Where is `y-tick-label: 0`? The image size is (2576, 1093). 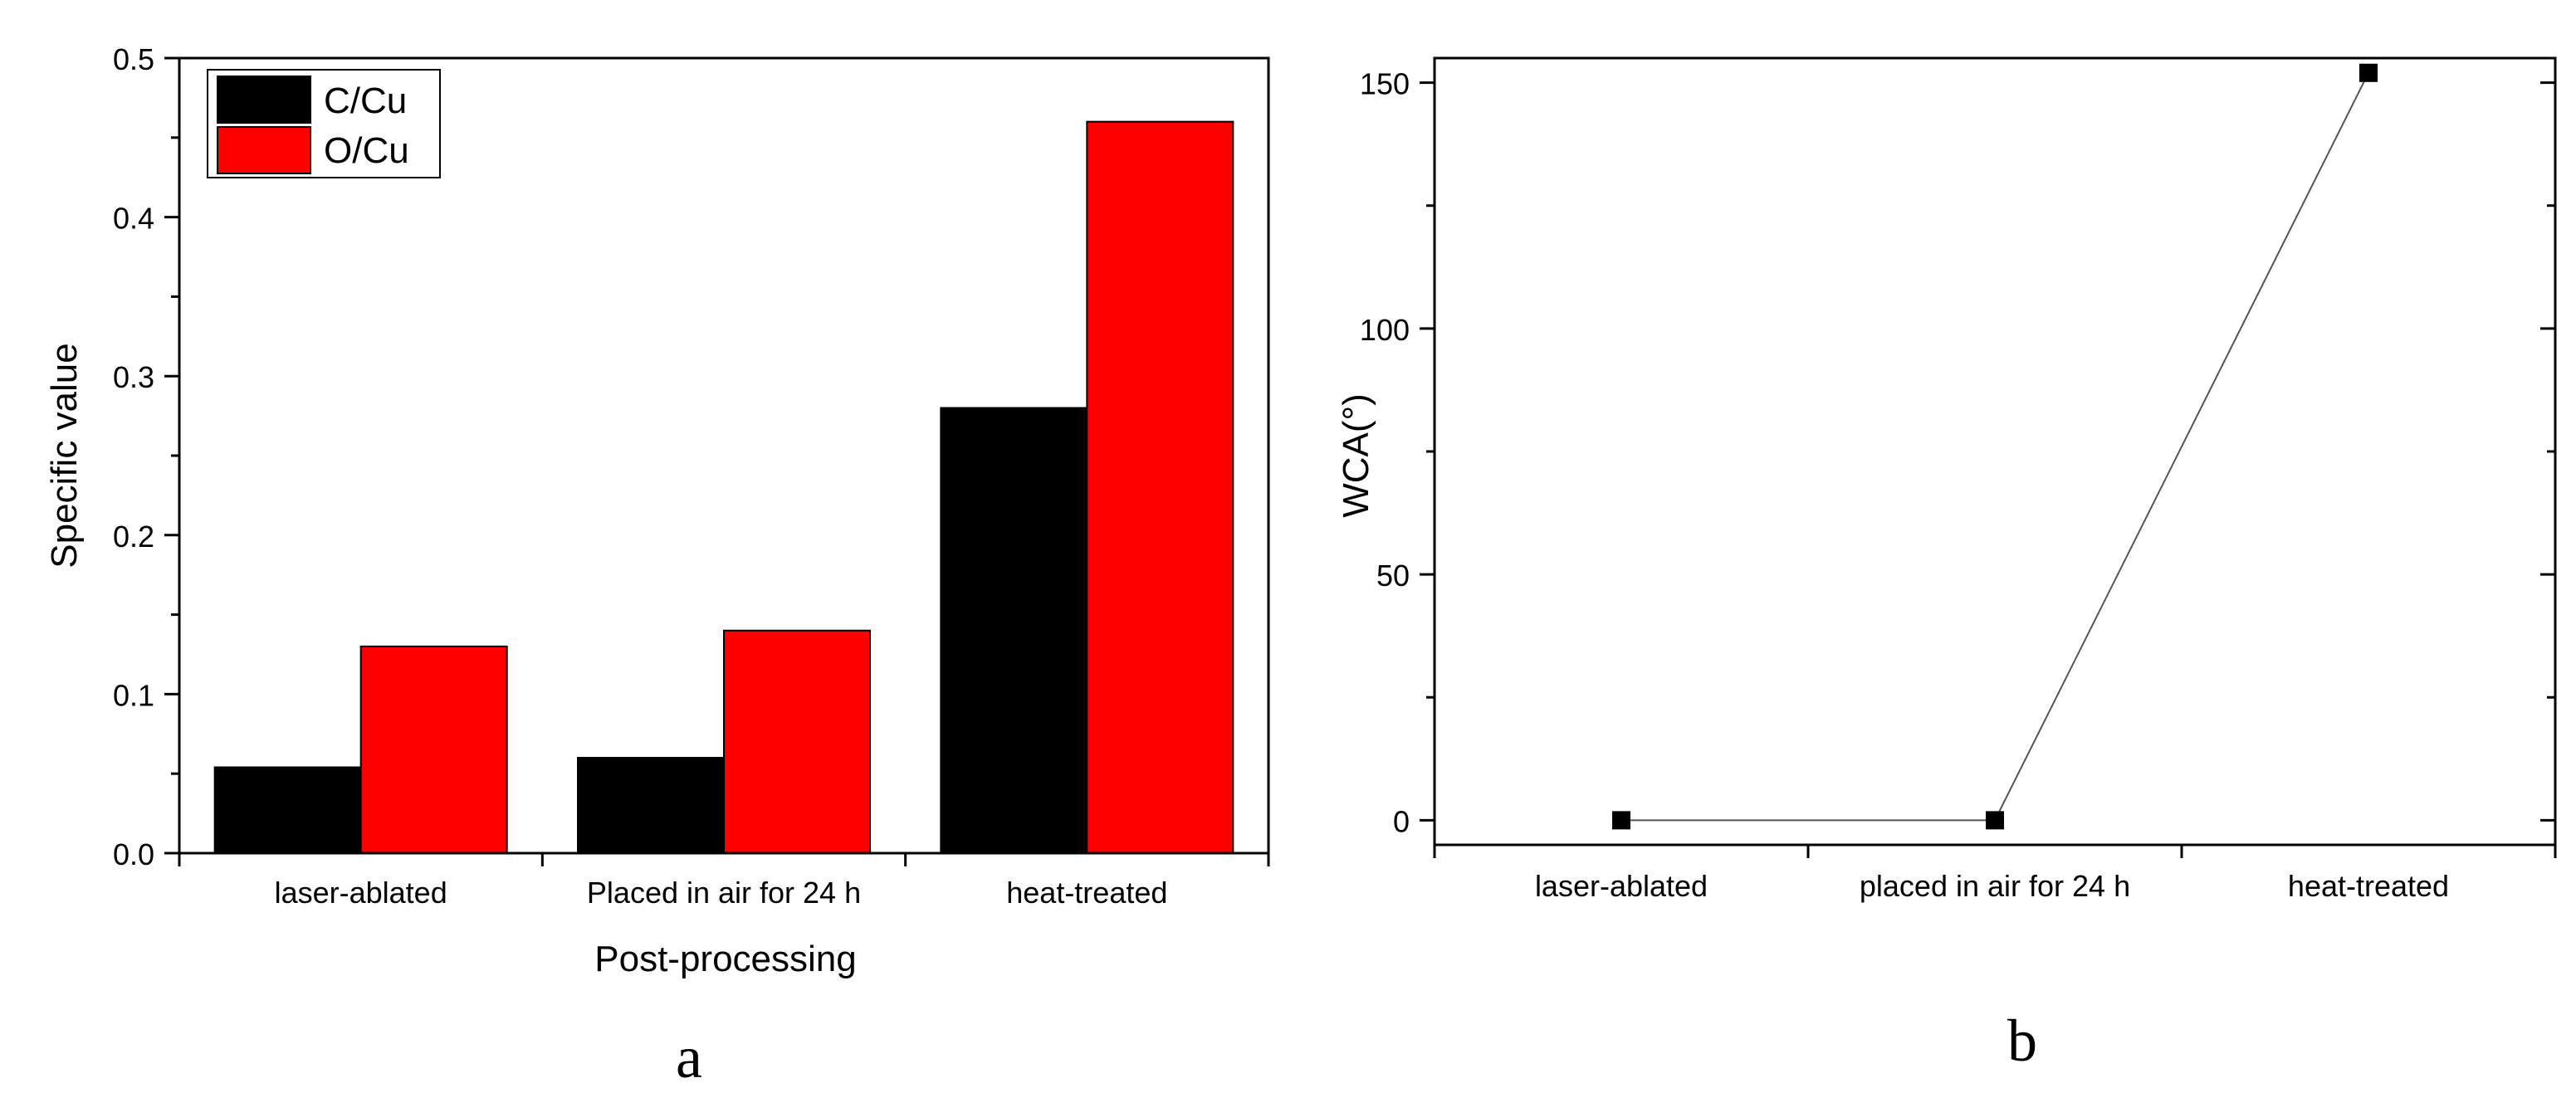 y-tick-label: 0 is located at coordinates (1401, 821).